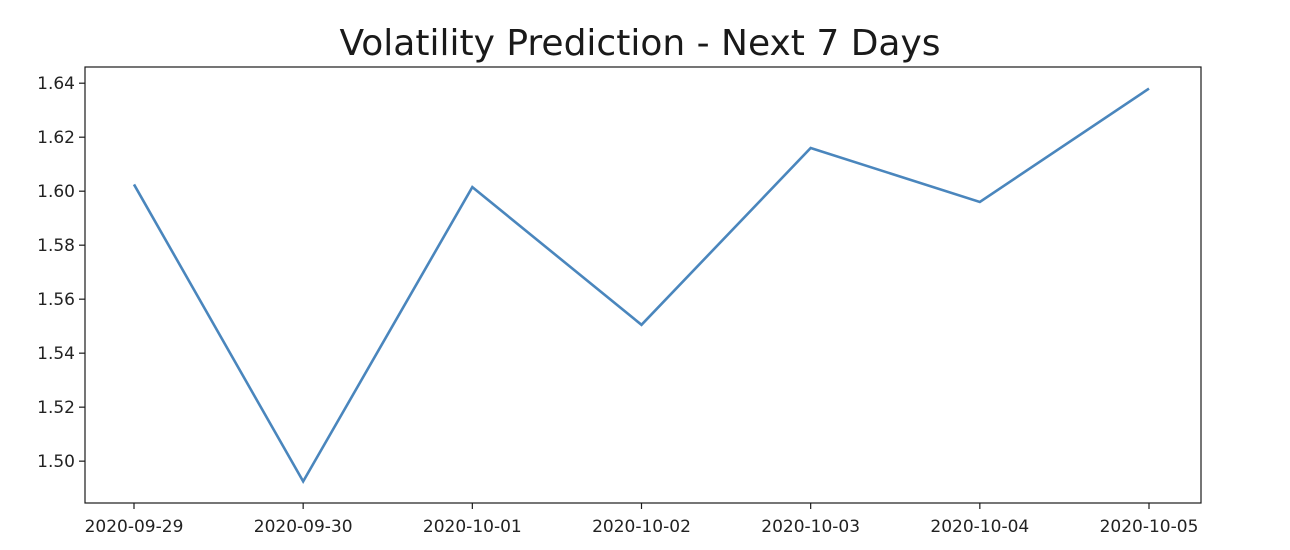 The height and width of the screenshot is (550, 1290). What do you see at coordinates (472, 527) in the screenshot?
I see `x-tick-label: 2020-10-01` at bounding box center [472, 527].